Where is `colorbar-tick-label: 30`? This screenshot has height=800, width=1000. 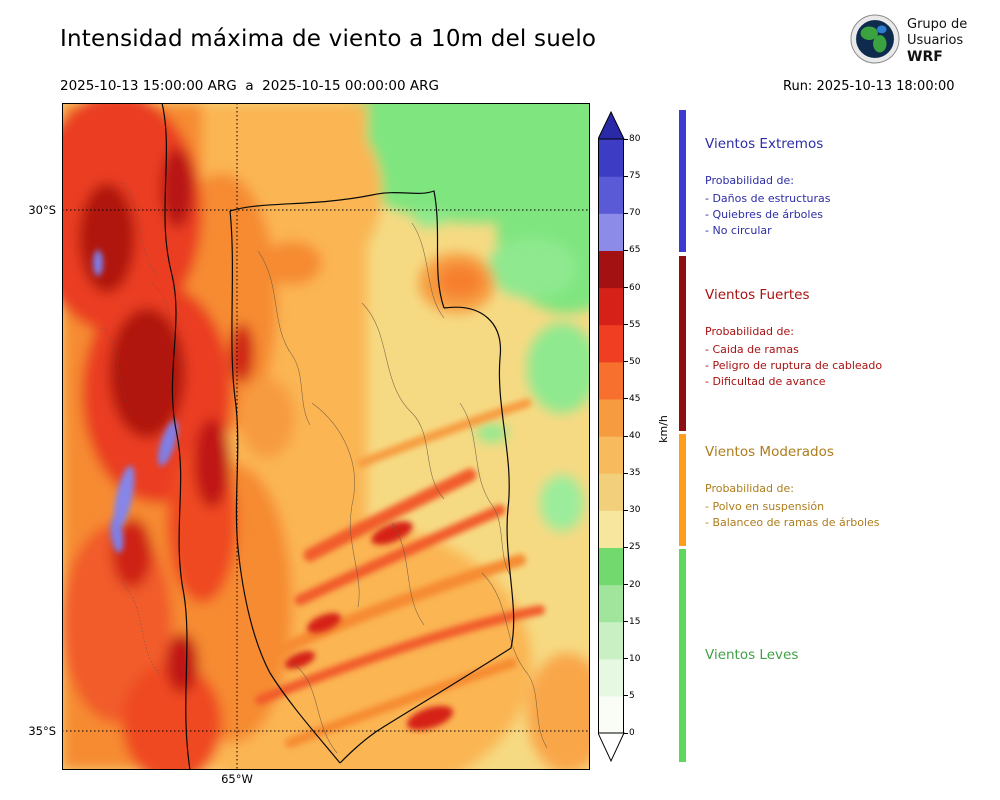 colorbar-tick-label: 30 is located at coordinates (635, 510).